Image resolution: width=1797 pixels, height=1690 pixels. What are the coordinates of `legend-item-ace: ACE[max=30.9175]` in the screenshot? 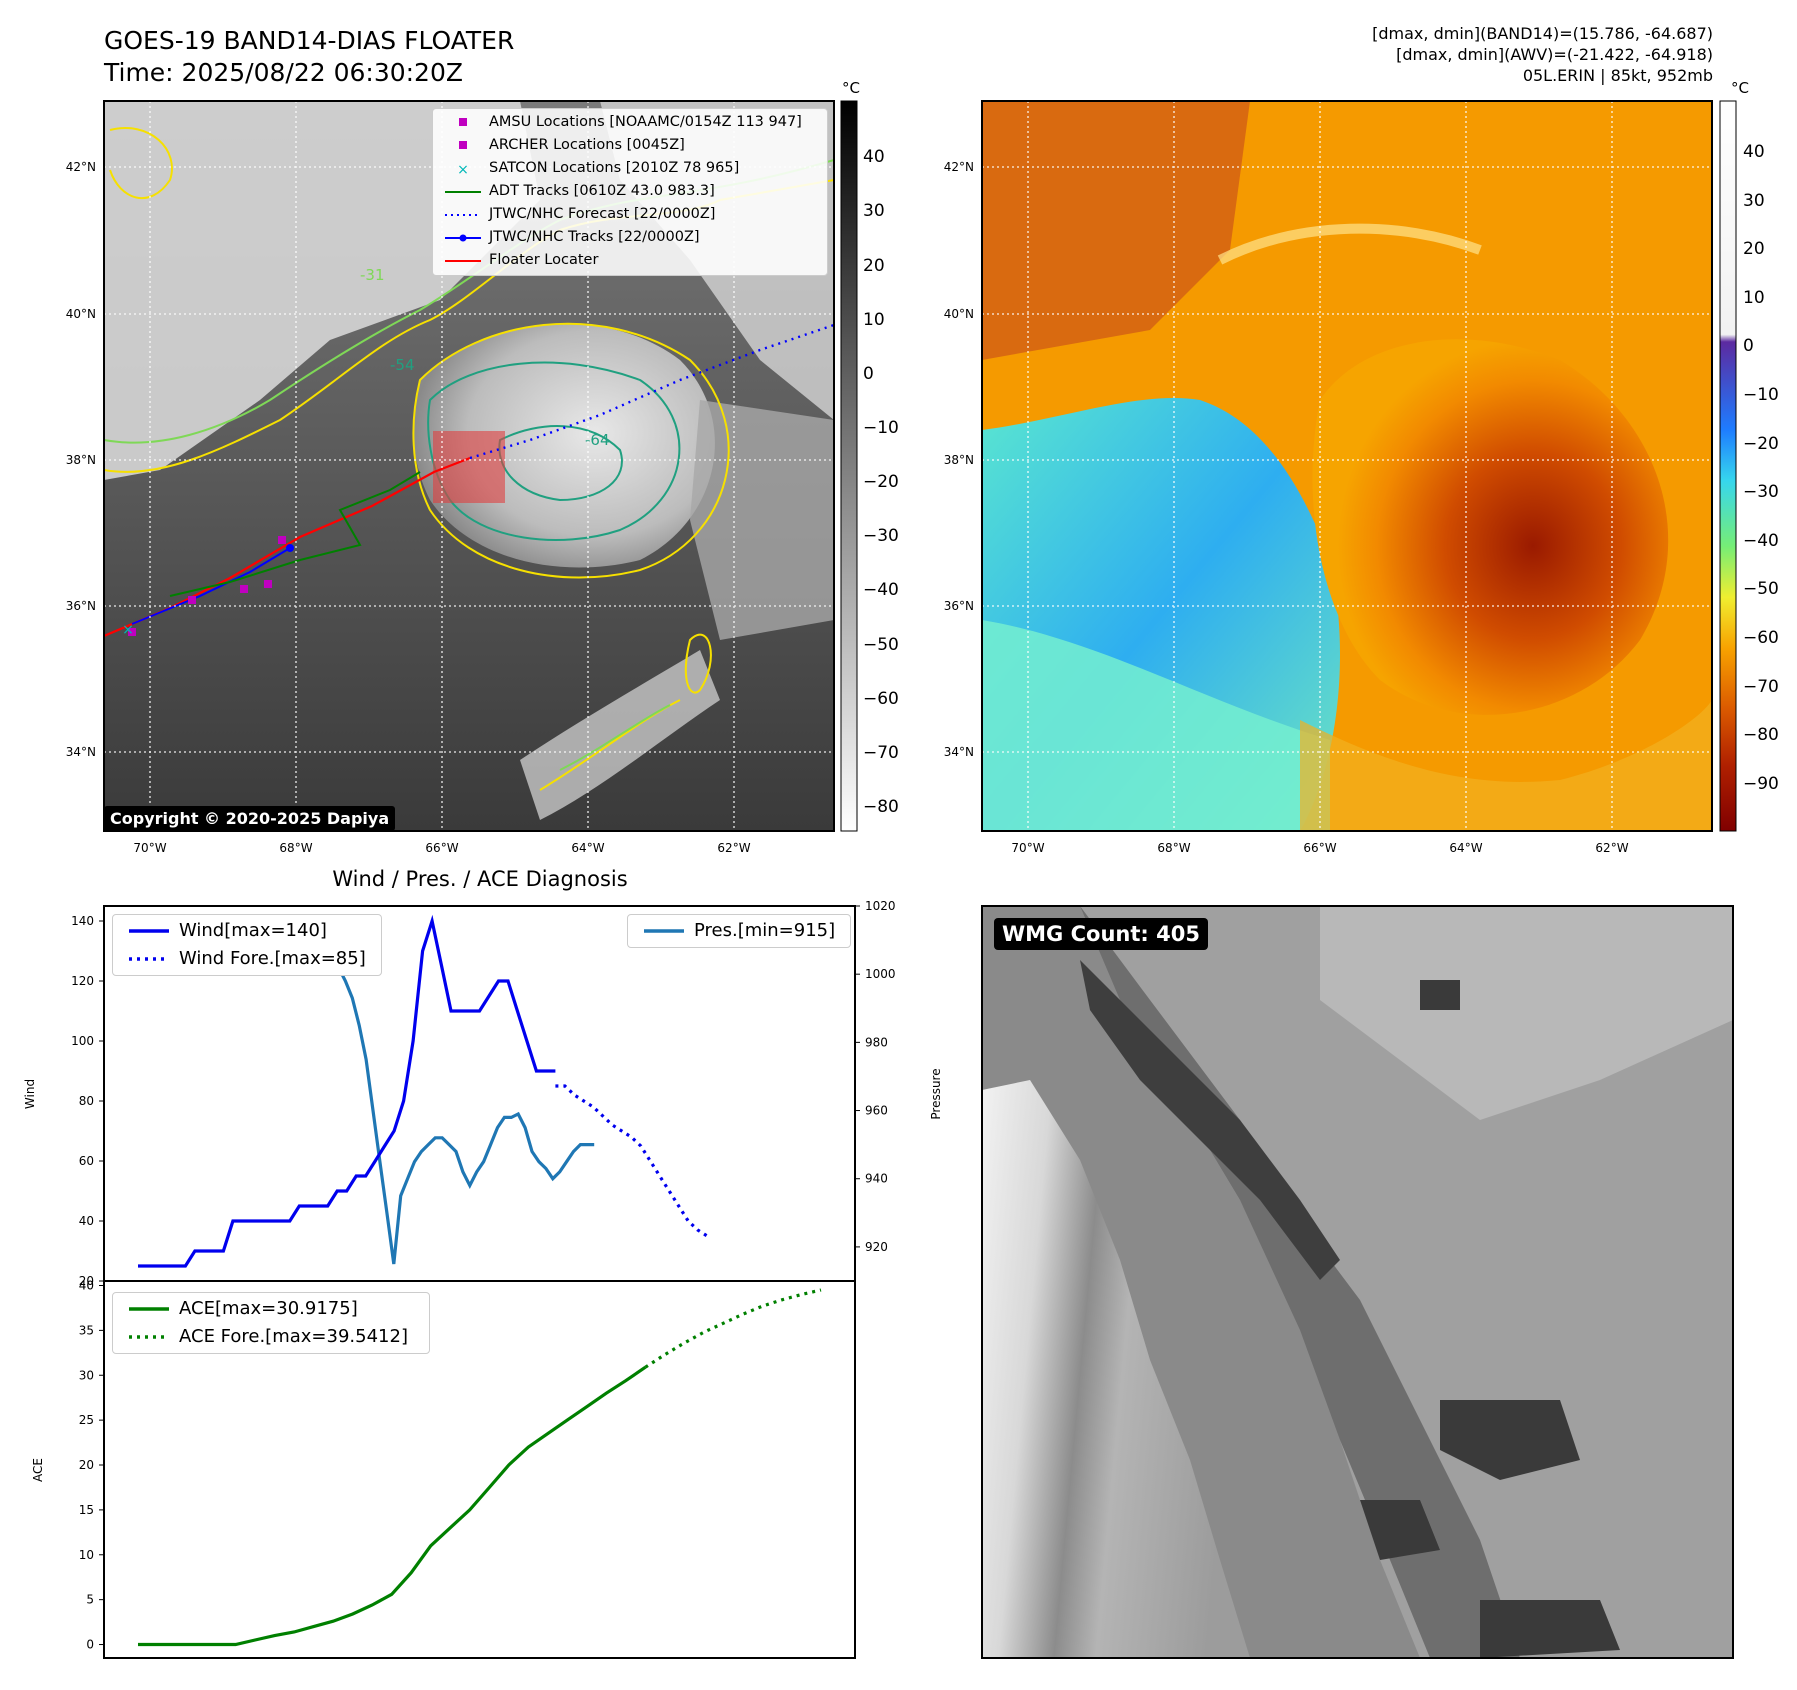 It's located at (271, 1309).